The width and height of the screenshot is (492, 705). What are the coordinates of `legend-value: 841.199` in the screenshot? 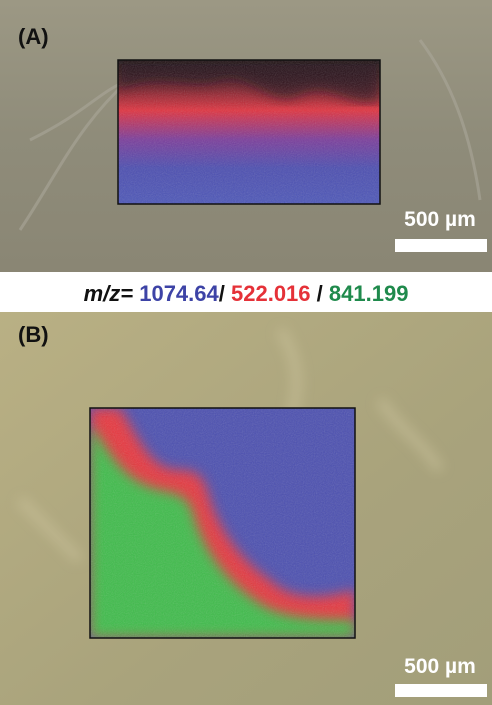 It's located at (369, 293).